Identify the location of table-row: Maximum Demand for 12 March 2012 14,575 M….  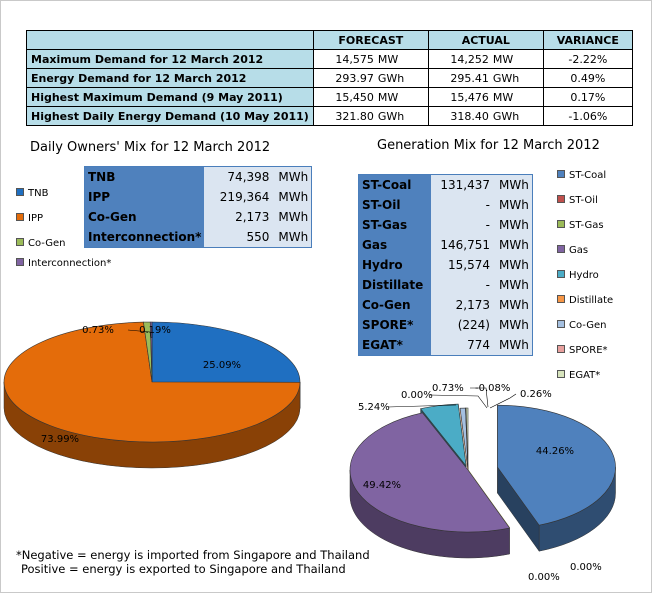
(329, 59).